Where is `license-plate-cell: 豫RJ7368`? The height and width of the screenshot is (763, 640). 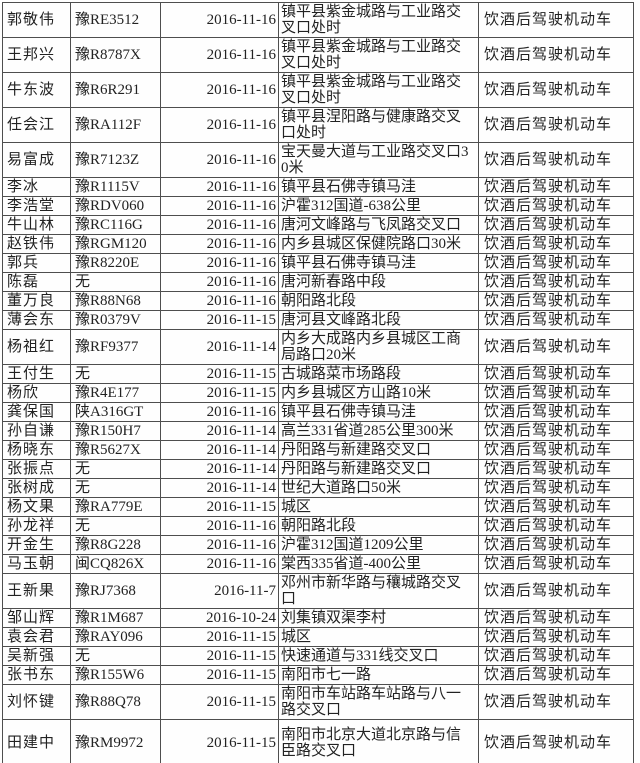
license-plate-cell: 豫RJ7368 is located at coordinates (115, 591).